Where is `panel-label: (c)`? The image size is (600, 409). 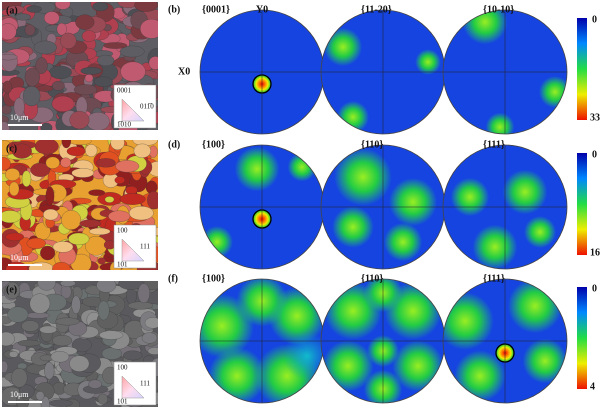
panel-label: (c) is located at coordinates (11, 148).